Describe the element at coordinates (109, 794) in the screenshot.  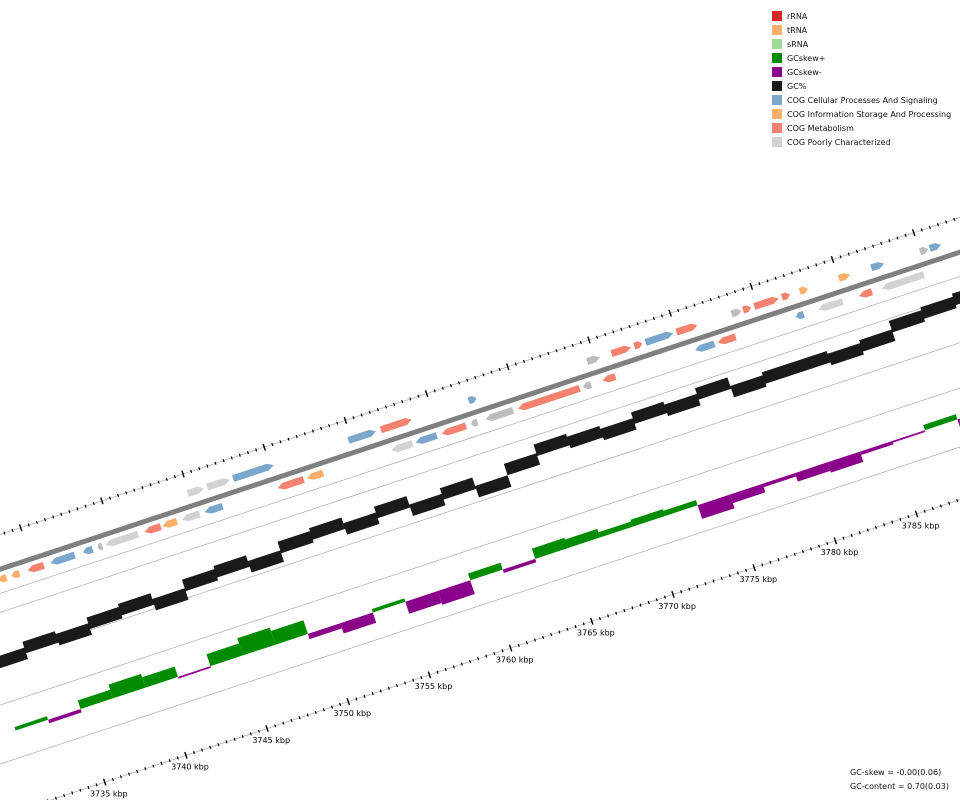
I see `ruler-tick-label: 3735 kbp` at that location.